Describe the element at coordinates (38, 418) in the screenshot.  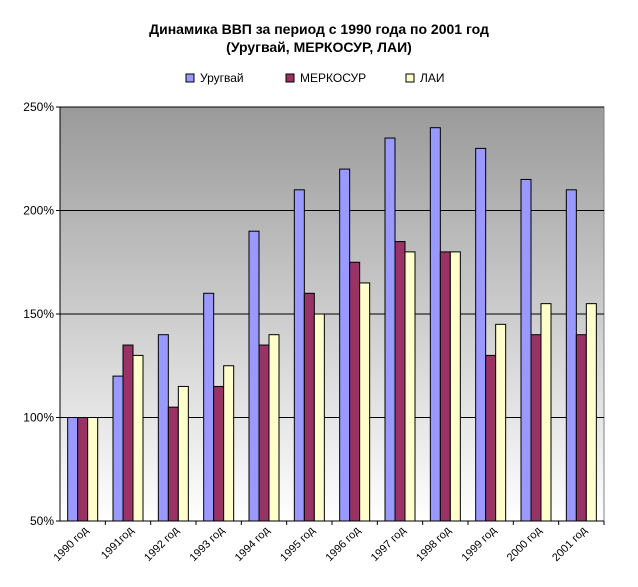
I see `y-tick-label: 100%` at that location.